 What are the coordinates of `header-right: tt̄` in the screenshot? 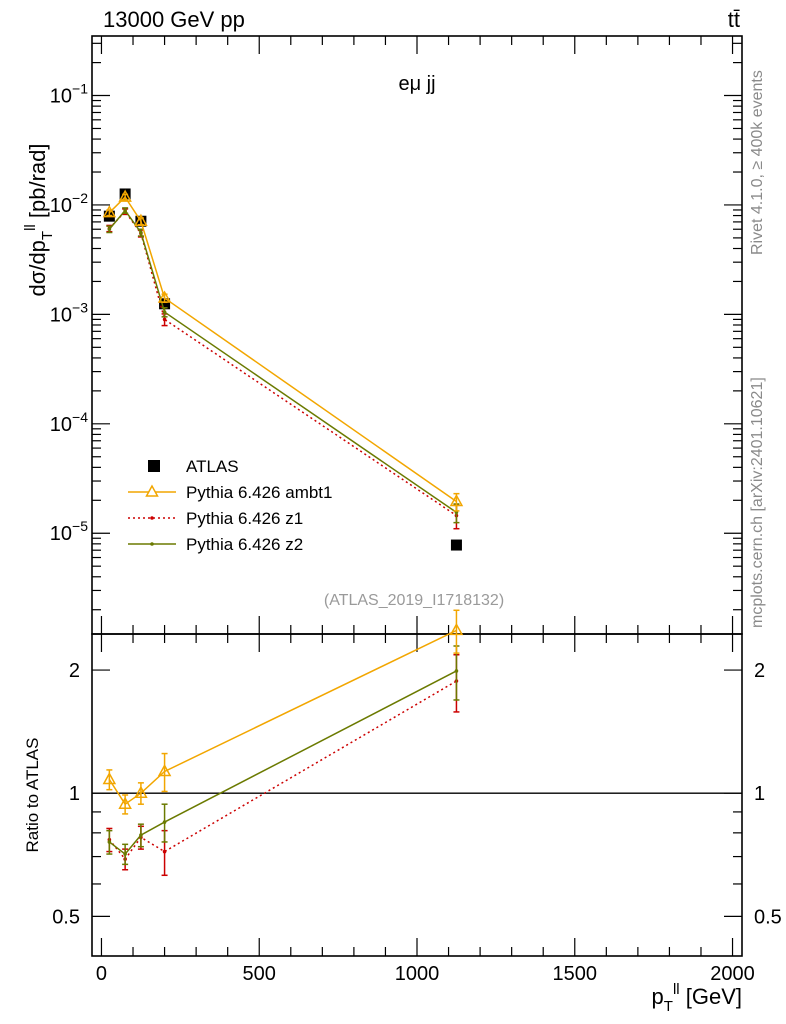 It's located at (734, 19).